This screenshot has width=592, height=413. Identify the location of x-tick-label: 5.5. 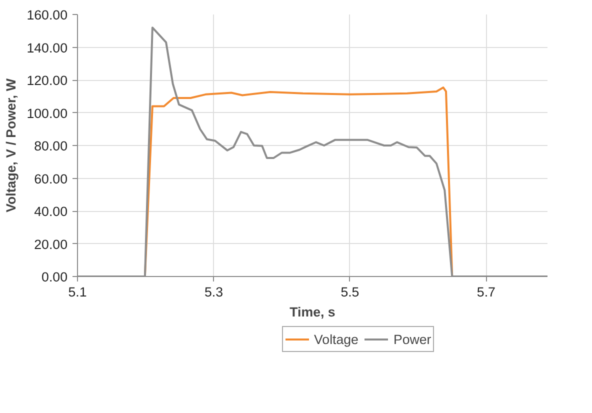
(350, 292).